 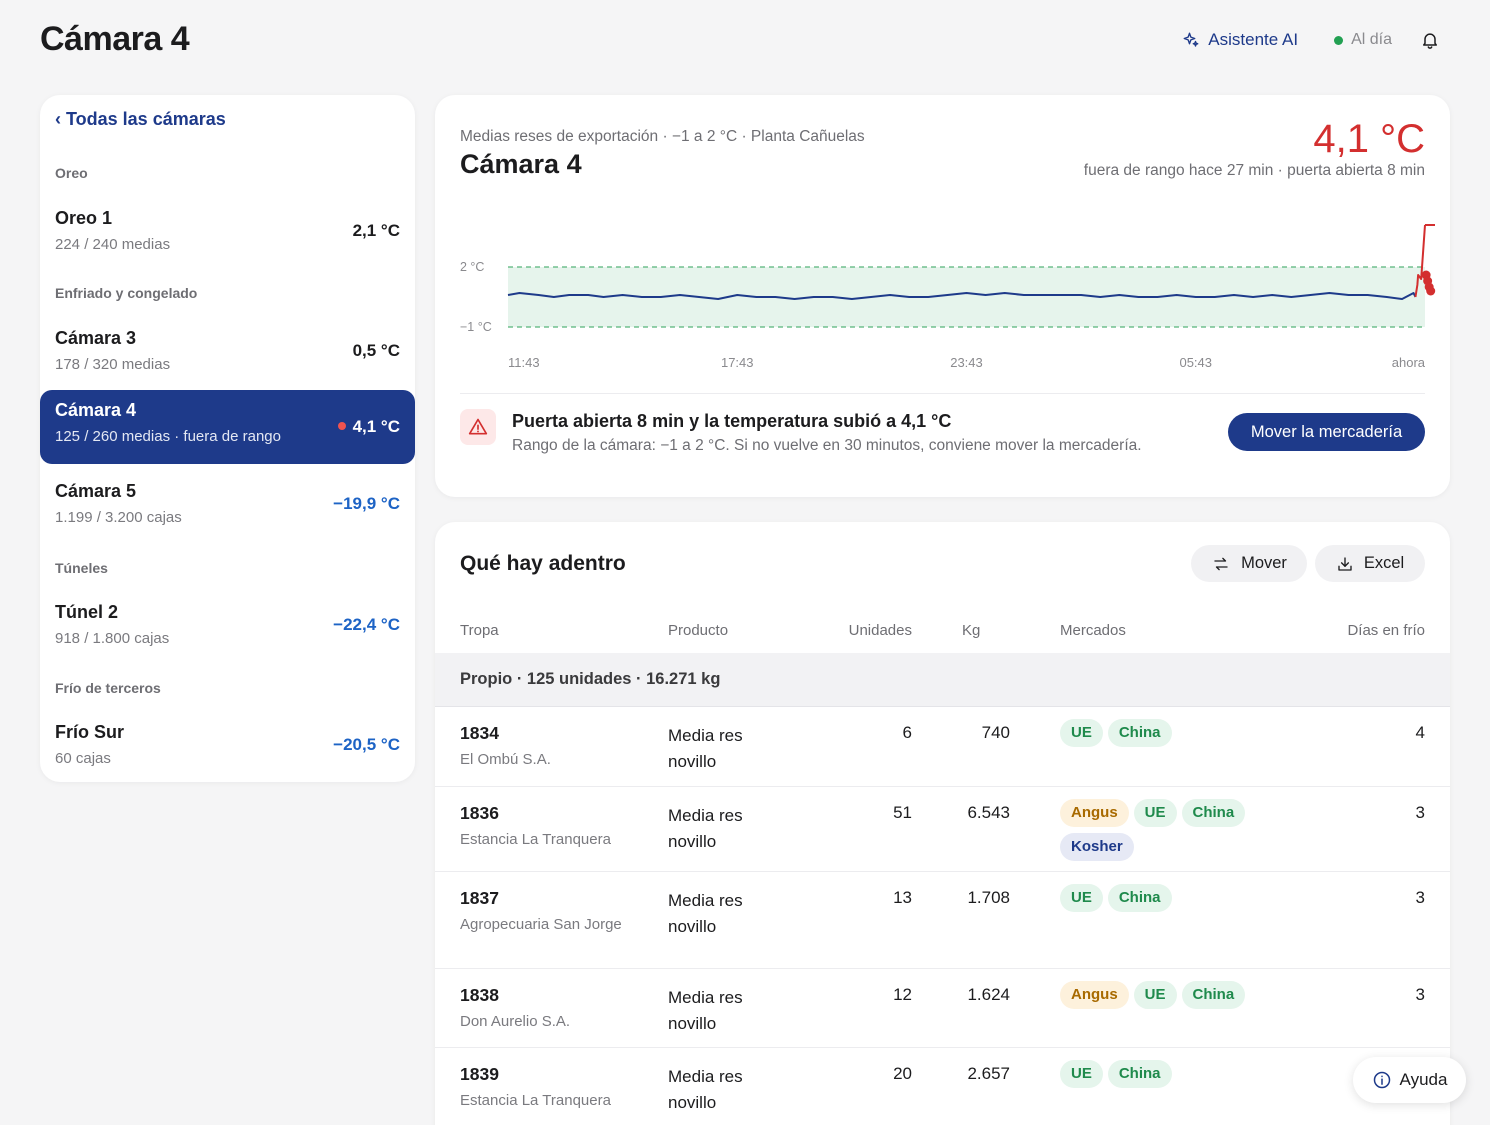 I want to click on column-header-mercados: Mercados, so click(x=1093, y=630).